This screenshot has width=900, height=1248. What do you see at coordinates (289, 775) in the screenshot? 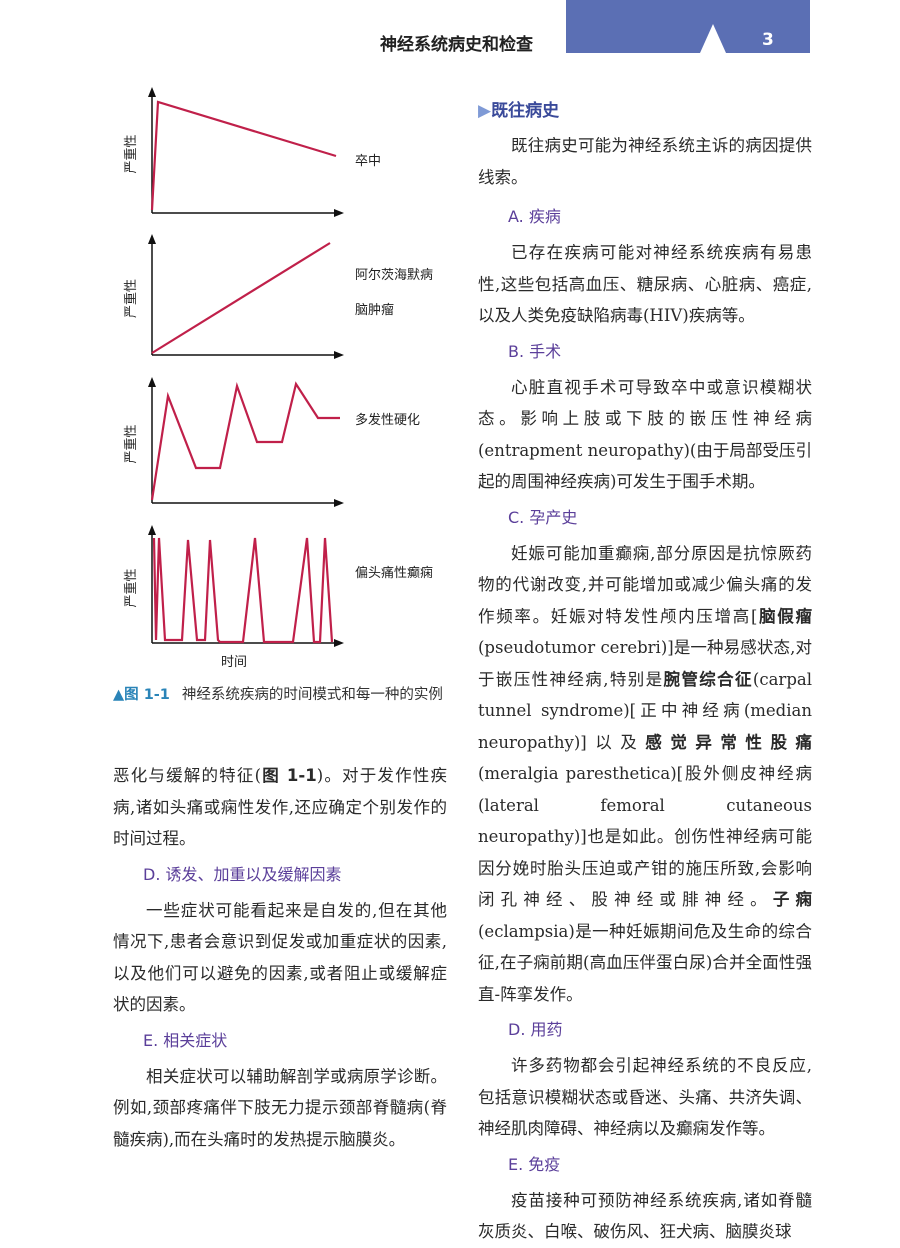
I see `bold-term: 图 1-1` at bounding box center [289, 775].